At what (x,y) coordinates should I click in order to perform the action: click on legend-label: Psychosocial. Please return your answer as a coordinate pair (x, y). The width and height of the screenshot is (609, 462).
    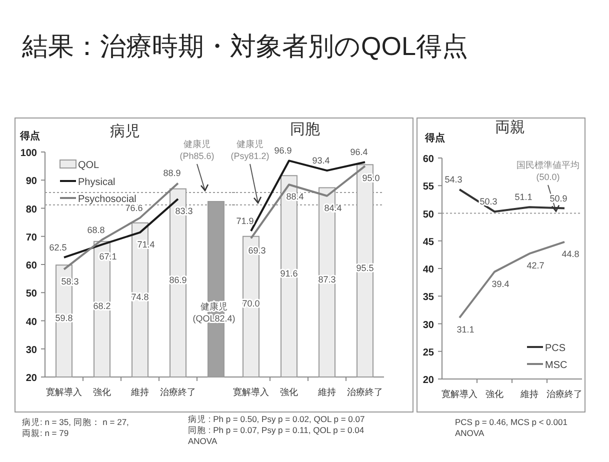
    Looking at the image, I should click on (107, 199).